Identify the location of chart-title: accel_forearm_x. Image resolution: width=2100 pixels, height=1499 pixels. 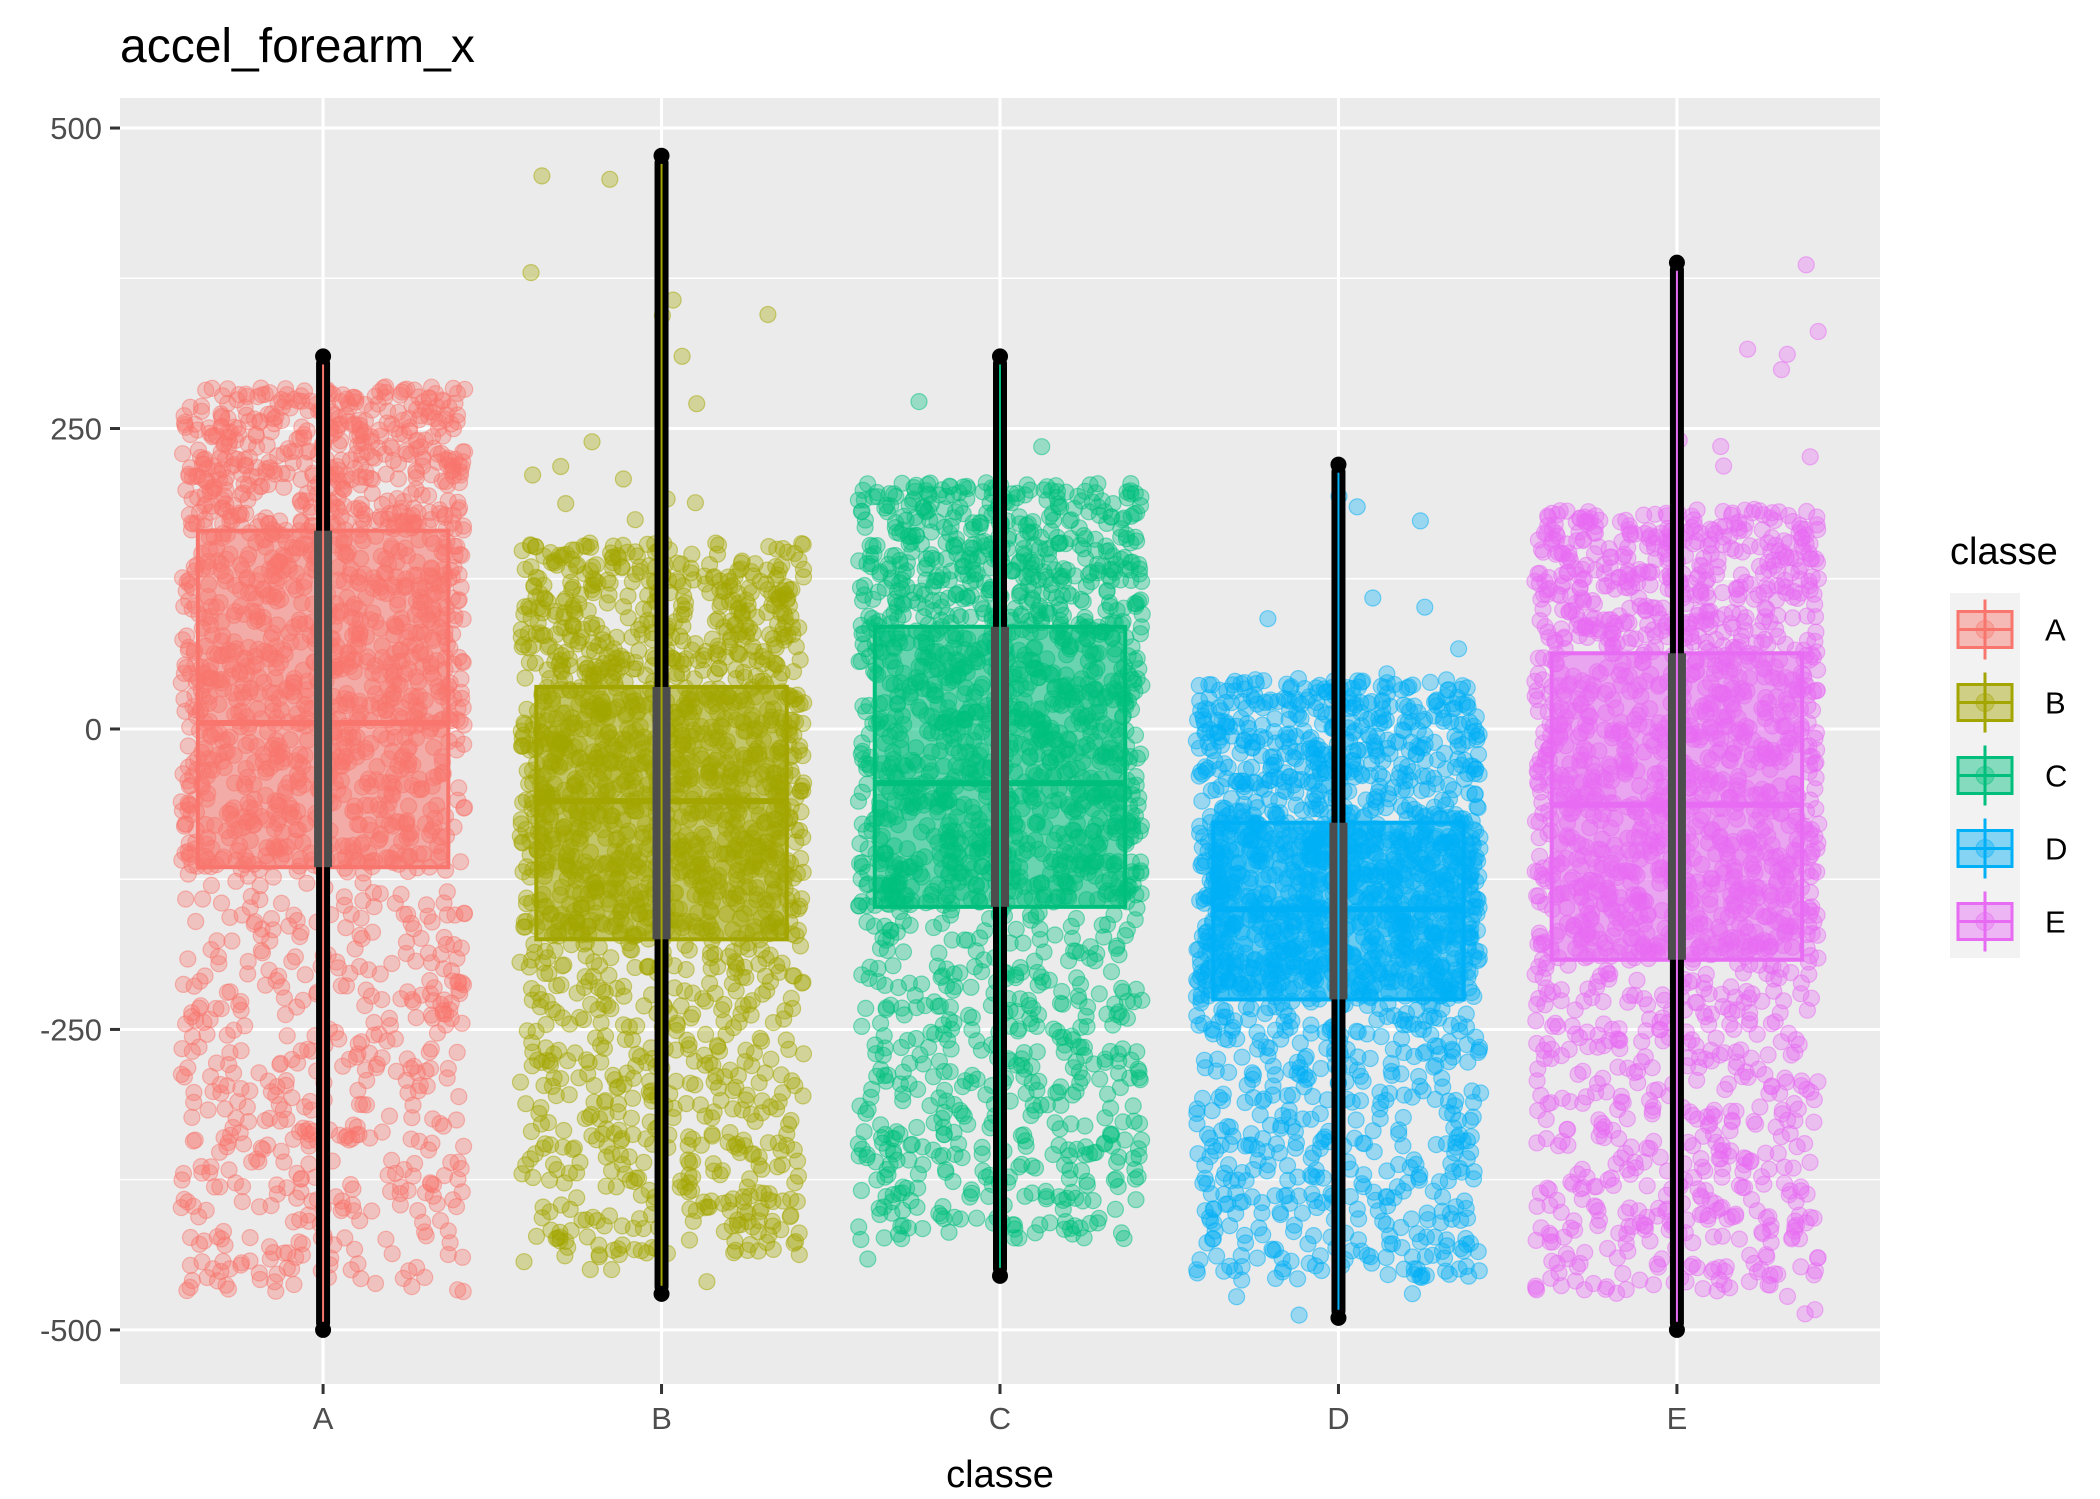
(297, 46).